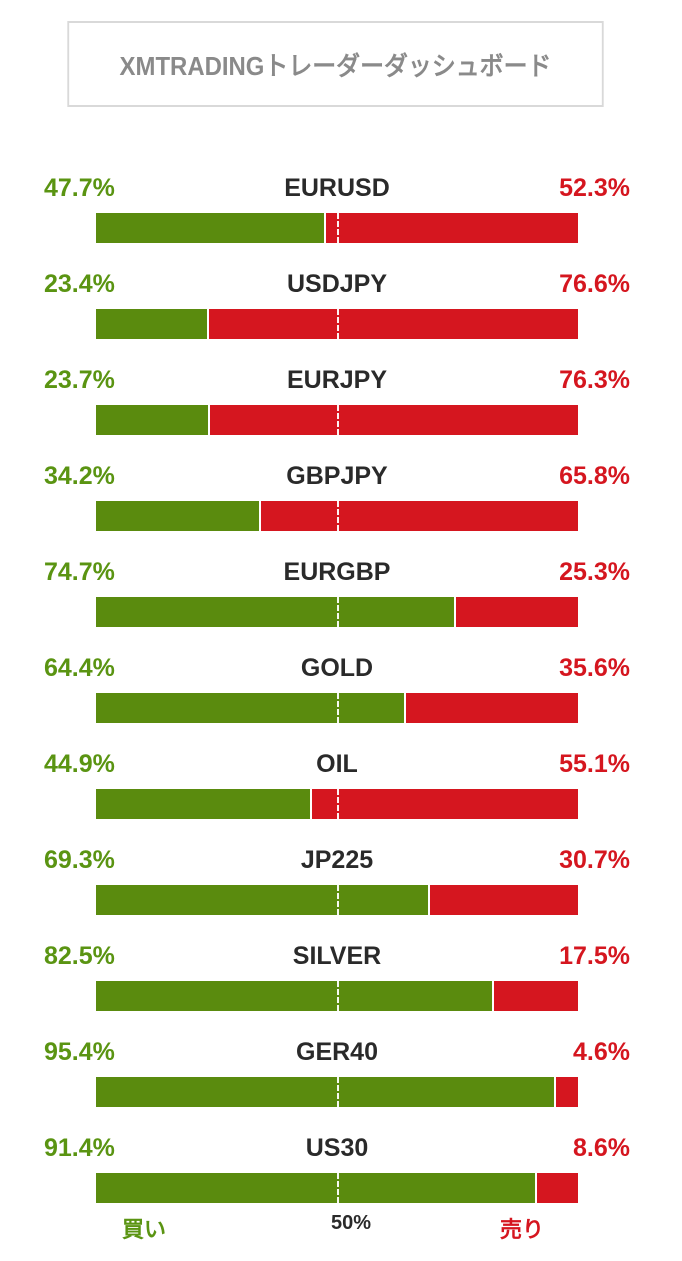 The height and width of the screenshot is (1261, 682). I want to click on sell-percentage: 76.6%, so click(594, 284).